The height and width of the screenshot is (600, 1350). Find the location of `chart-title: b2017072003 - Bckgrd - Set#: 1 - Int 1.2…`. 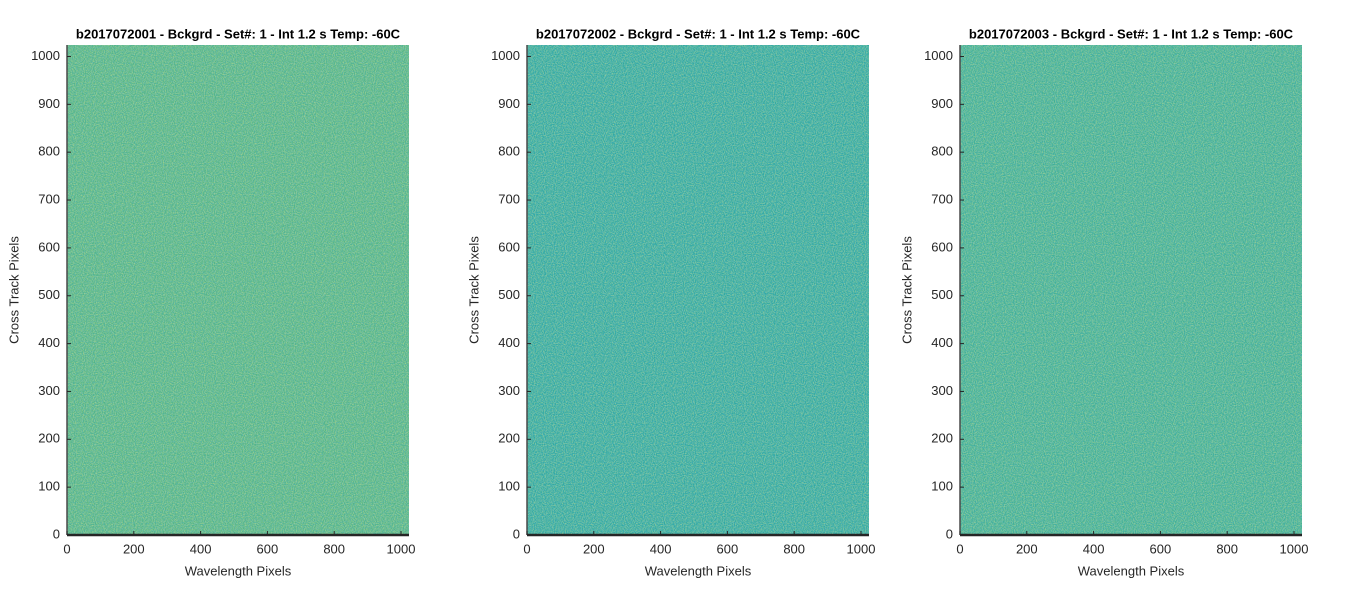

chart-title: b2017072003 - Bckgrd - Set#: 1 - Int 1.2… is located at coordinates (1131, 33).